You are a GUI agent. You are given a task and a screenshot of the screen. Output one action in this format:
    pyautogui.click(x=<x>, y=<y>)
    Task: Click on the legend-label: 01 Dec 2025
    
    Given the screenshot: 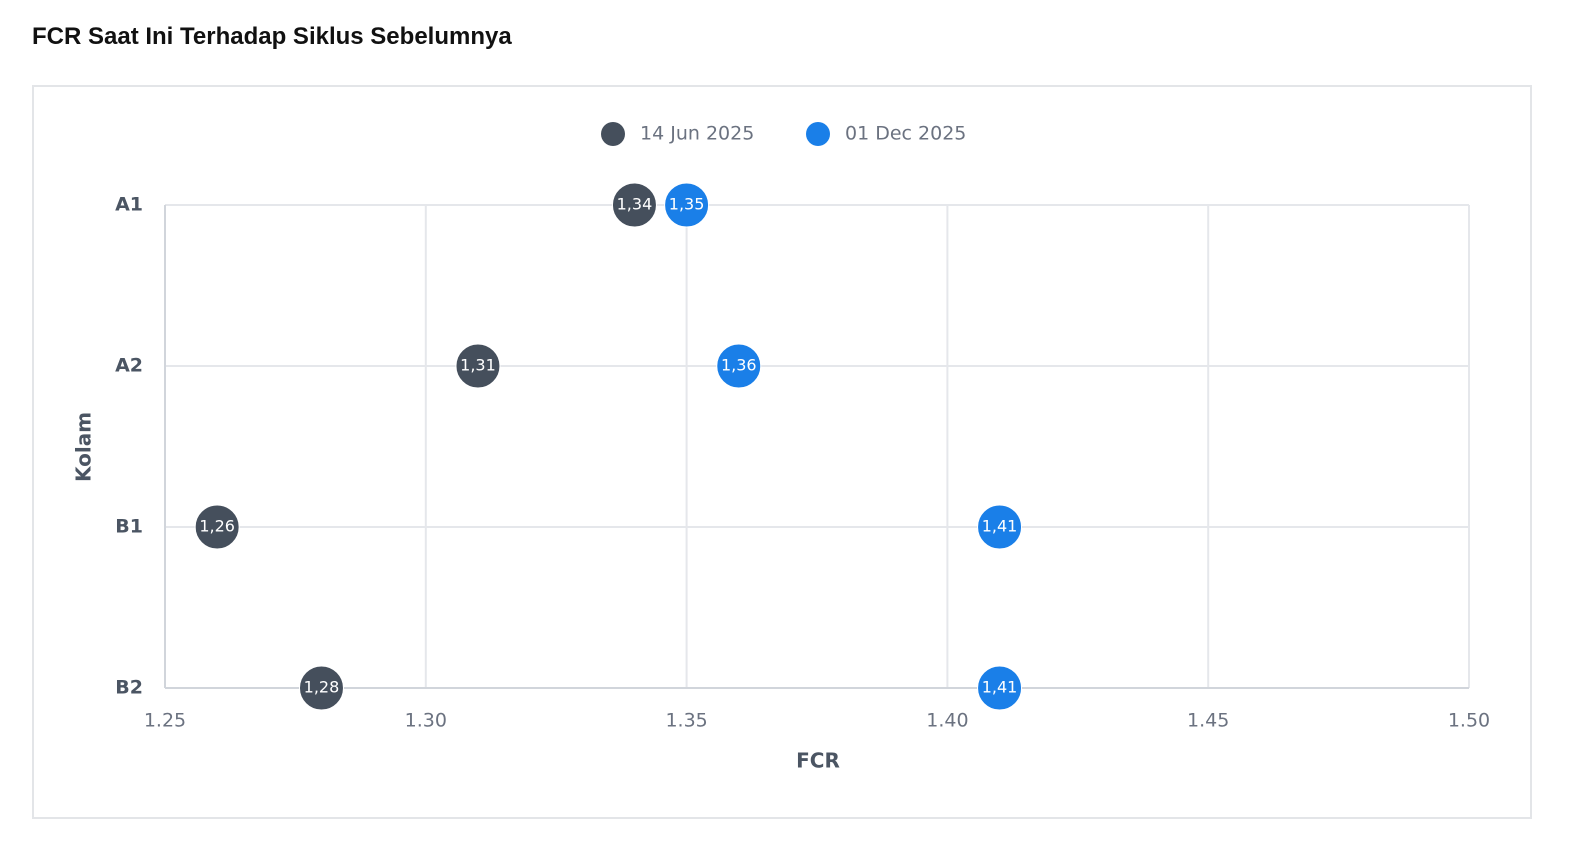 What is the action you would take?
    pyautogui.click(x=905, y=134)
    